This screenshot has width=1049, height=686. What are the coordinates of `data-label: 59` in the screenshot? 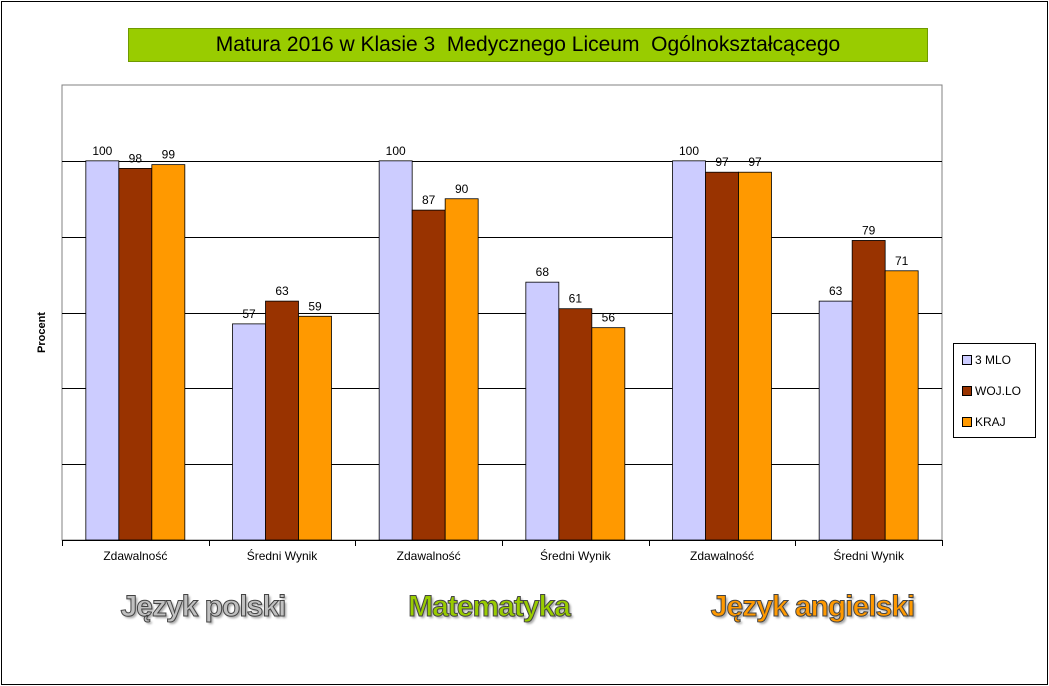 It's located at (315, 306).